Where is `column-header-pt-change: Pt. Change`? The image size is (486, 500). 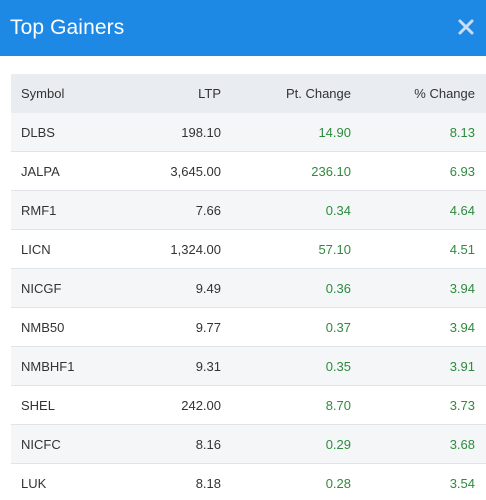
column-header-pt-change: Pt. Change is located at coordinates (318, 93).